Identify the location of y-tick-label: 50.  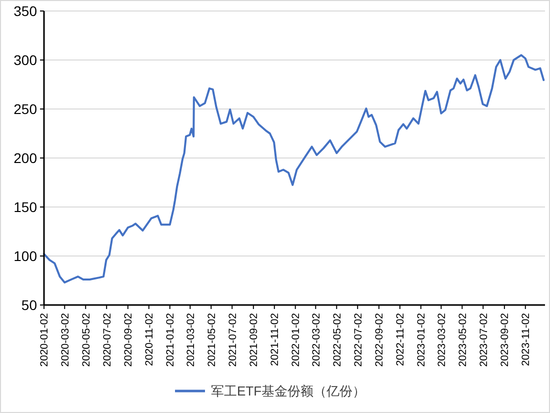
(29, 304).